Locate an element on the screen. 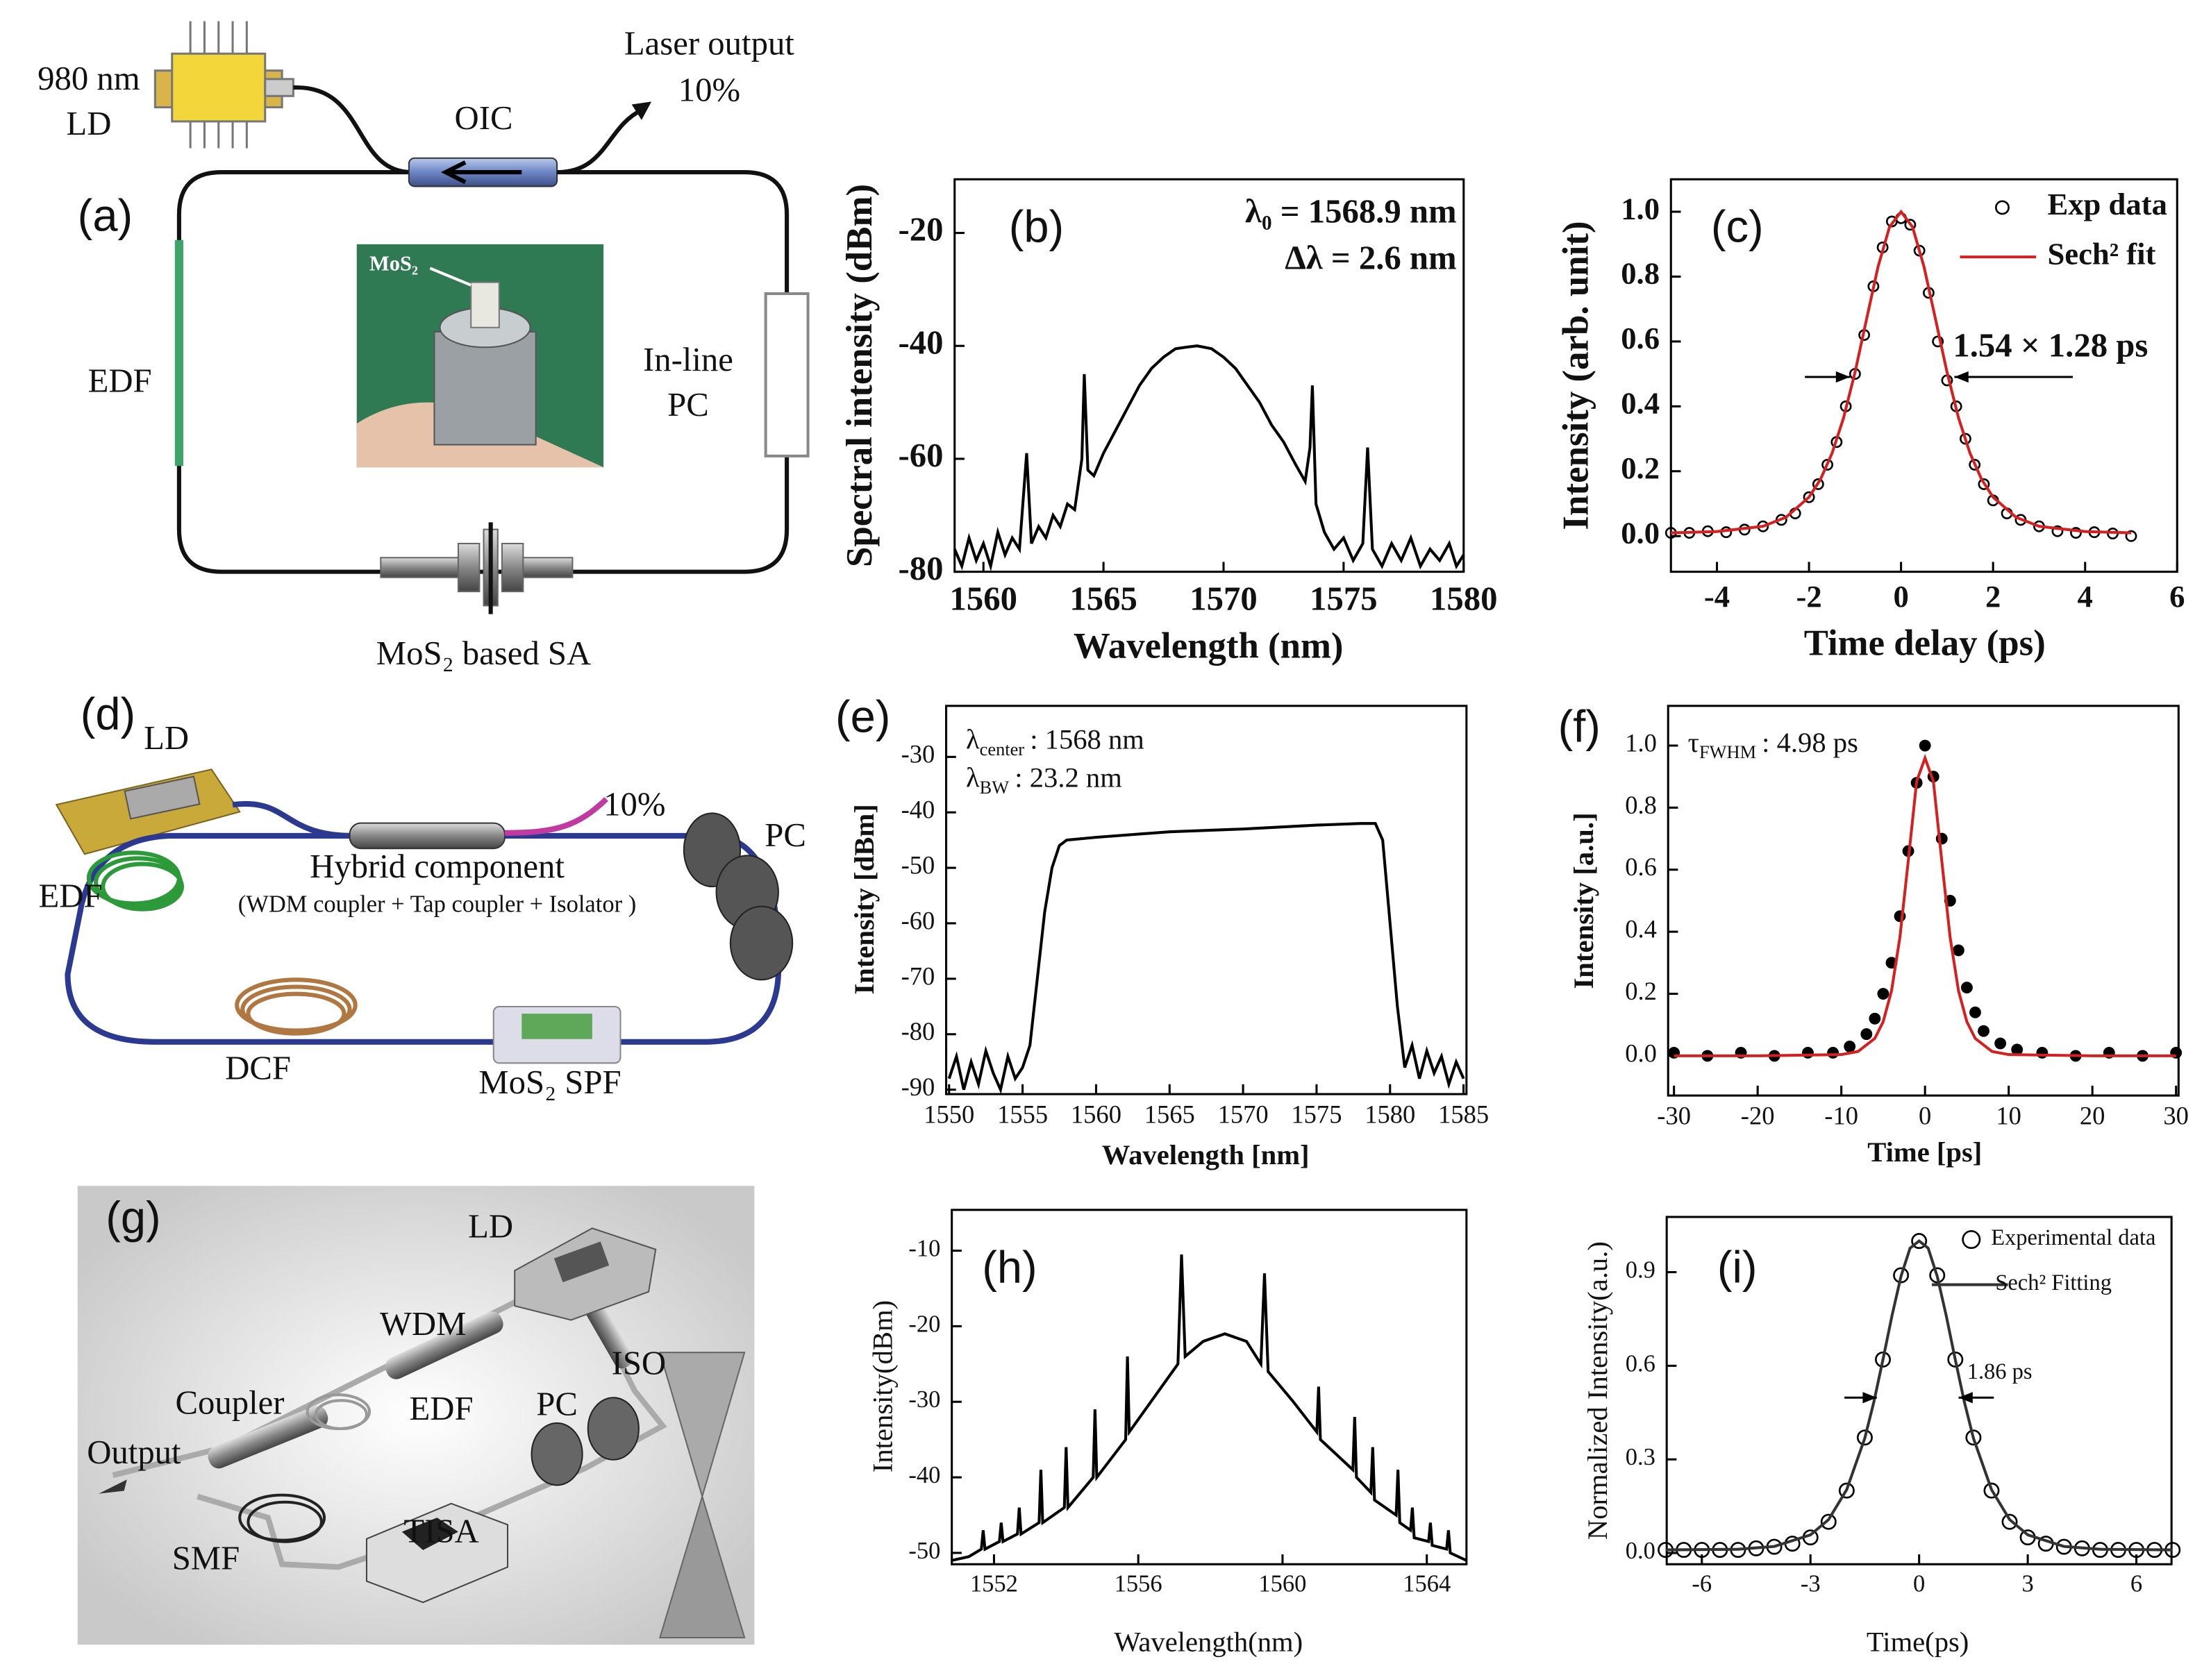 Image resolution: width=2211 pixels, height=1680 pixels. photo-pointer is located at coordinates (451, 277).